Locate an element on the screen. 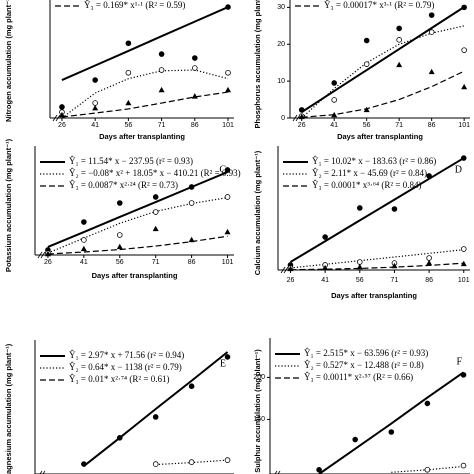  y-axis-label: Phosphorus accumulation (mg plant⁻¹) is located at coordinates (257, 64).